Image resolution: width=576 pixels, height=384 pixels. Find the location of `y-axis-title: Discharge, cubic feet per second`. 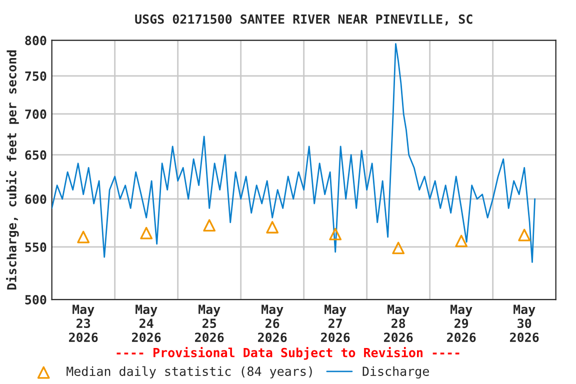

y-axis-title: Discharge, cubic feet per second is located at coordinates (12, 170).